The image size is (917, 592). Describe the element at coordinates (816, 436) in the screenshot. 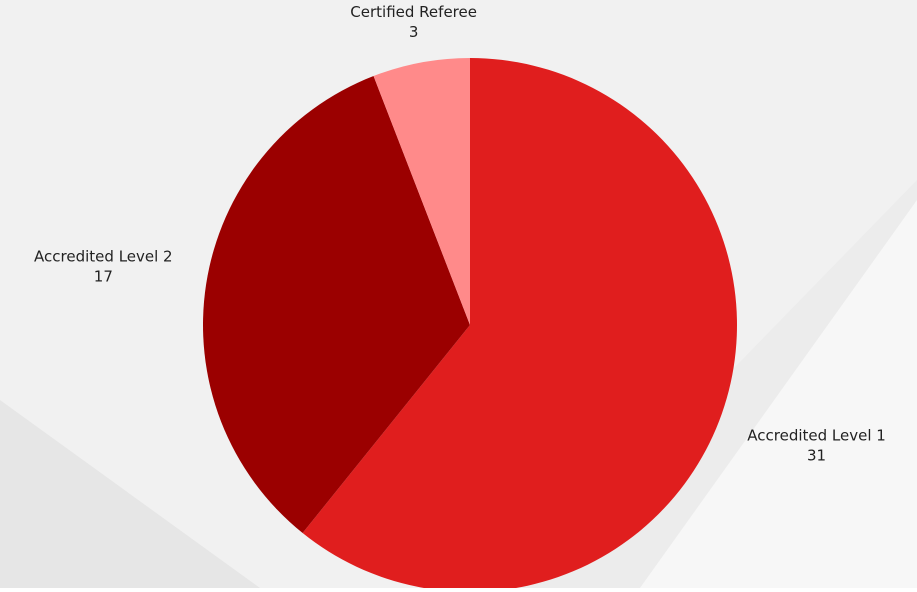

I see `slice-label: Accredited Level 1` at that location.